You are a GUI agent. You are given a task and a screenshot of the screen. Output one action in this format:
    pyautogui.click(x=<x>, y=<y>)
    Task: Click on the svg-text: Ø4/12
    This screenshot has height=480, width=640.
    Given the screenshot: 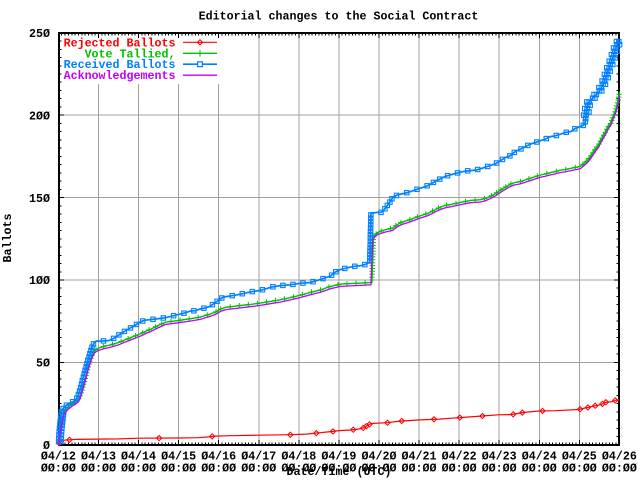 What is the action you would take?
    pyautogui.click(x=58, y=457)
    